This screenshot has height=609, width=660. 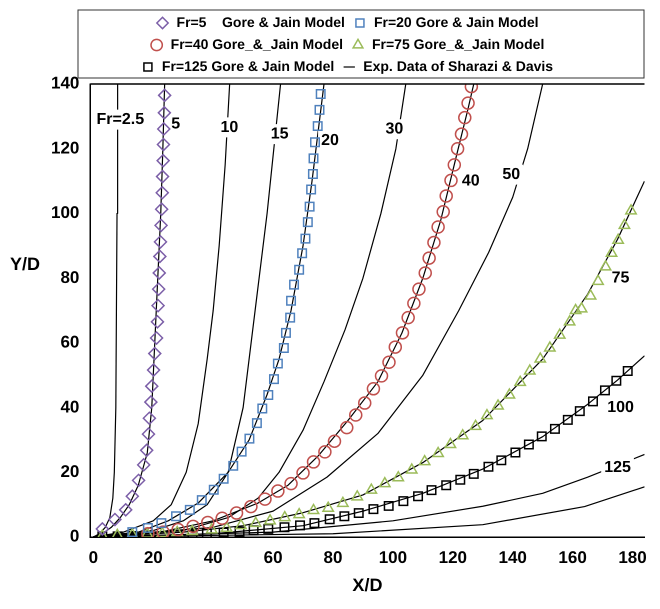 I want to click on y-tick-label: 0, so click(x=75, y=536).